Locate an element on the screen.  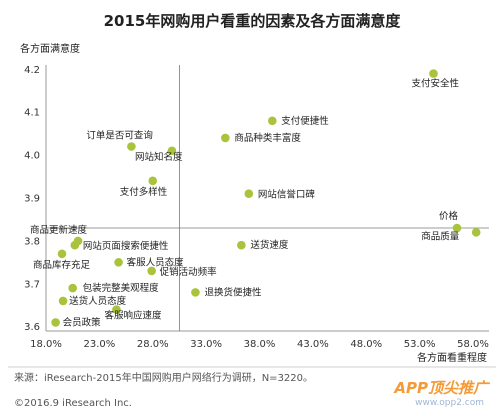
copyright-note: ©2016.9 iResearch Inc. is located at coordinates (73, 403).